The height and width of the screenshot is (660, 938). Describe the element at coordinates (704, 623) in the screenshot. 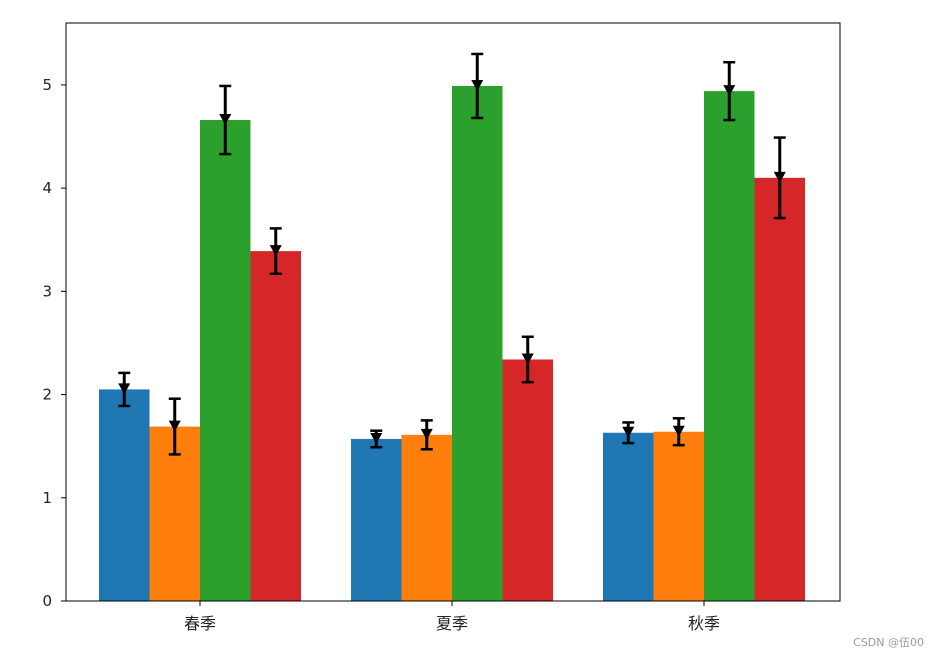

I see `x-tick-label: 秋季` at that location.